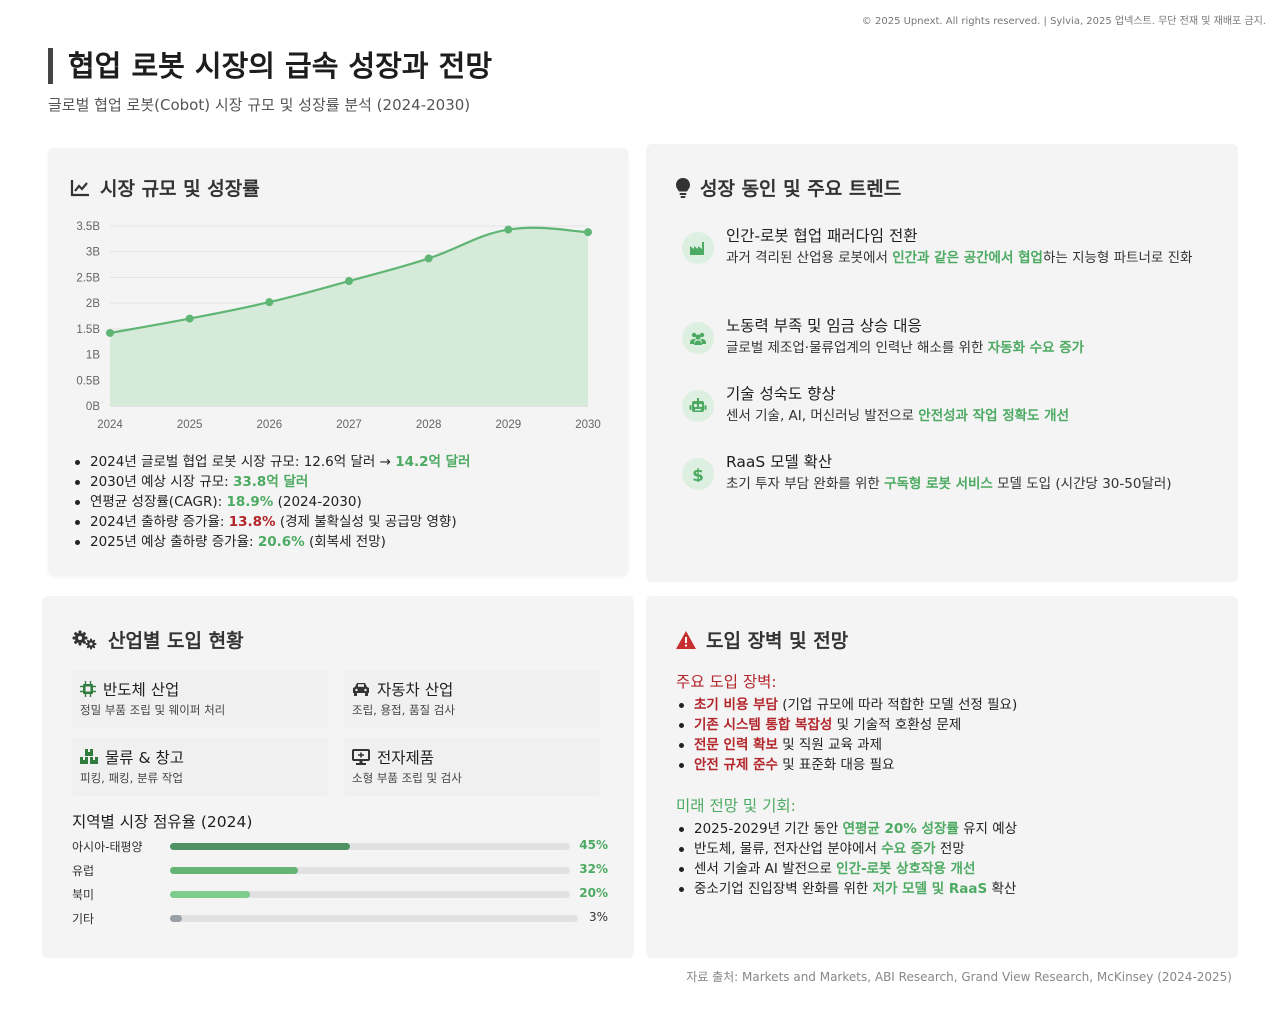 The image size is (1280, 1031). What do you see at coordinates (129, 689) in the screenshot?
I see `industry-title: 반도체 산업` at bounding box center [129, 689].